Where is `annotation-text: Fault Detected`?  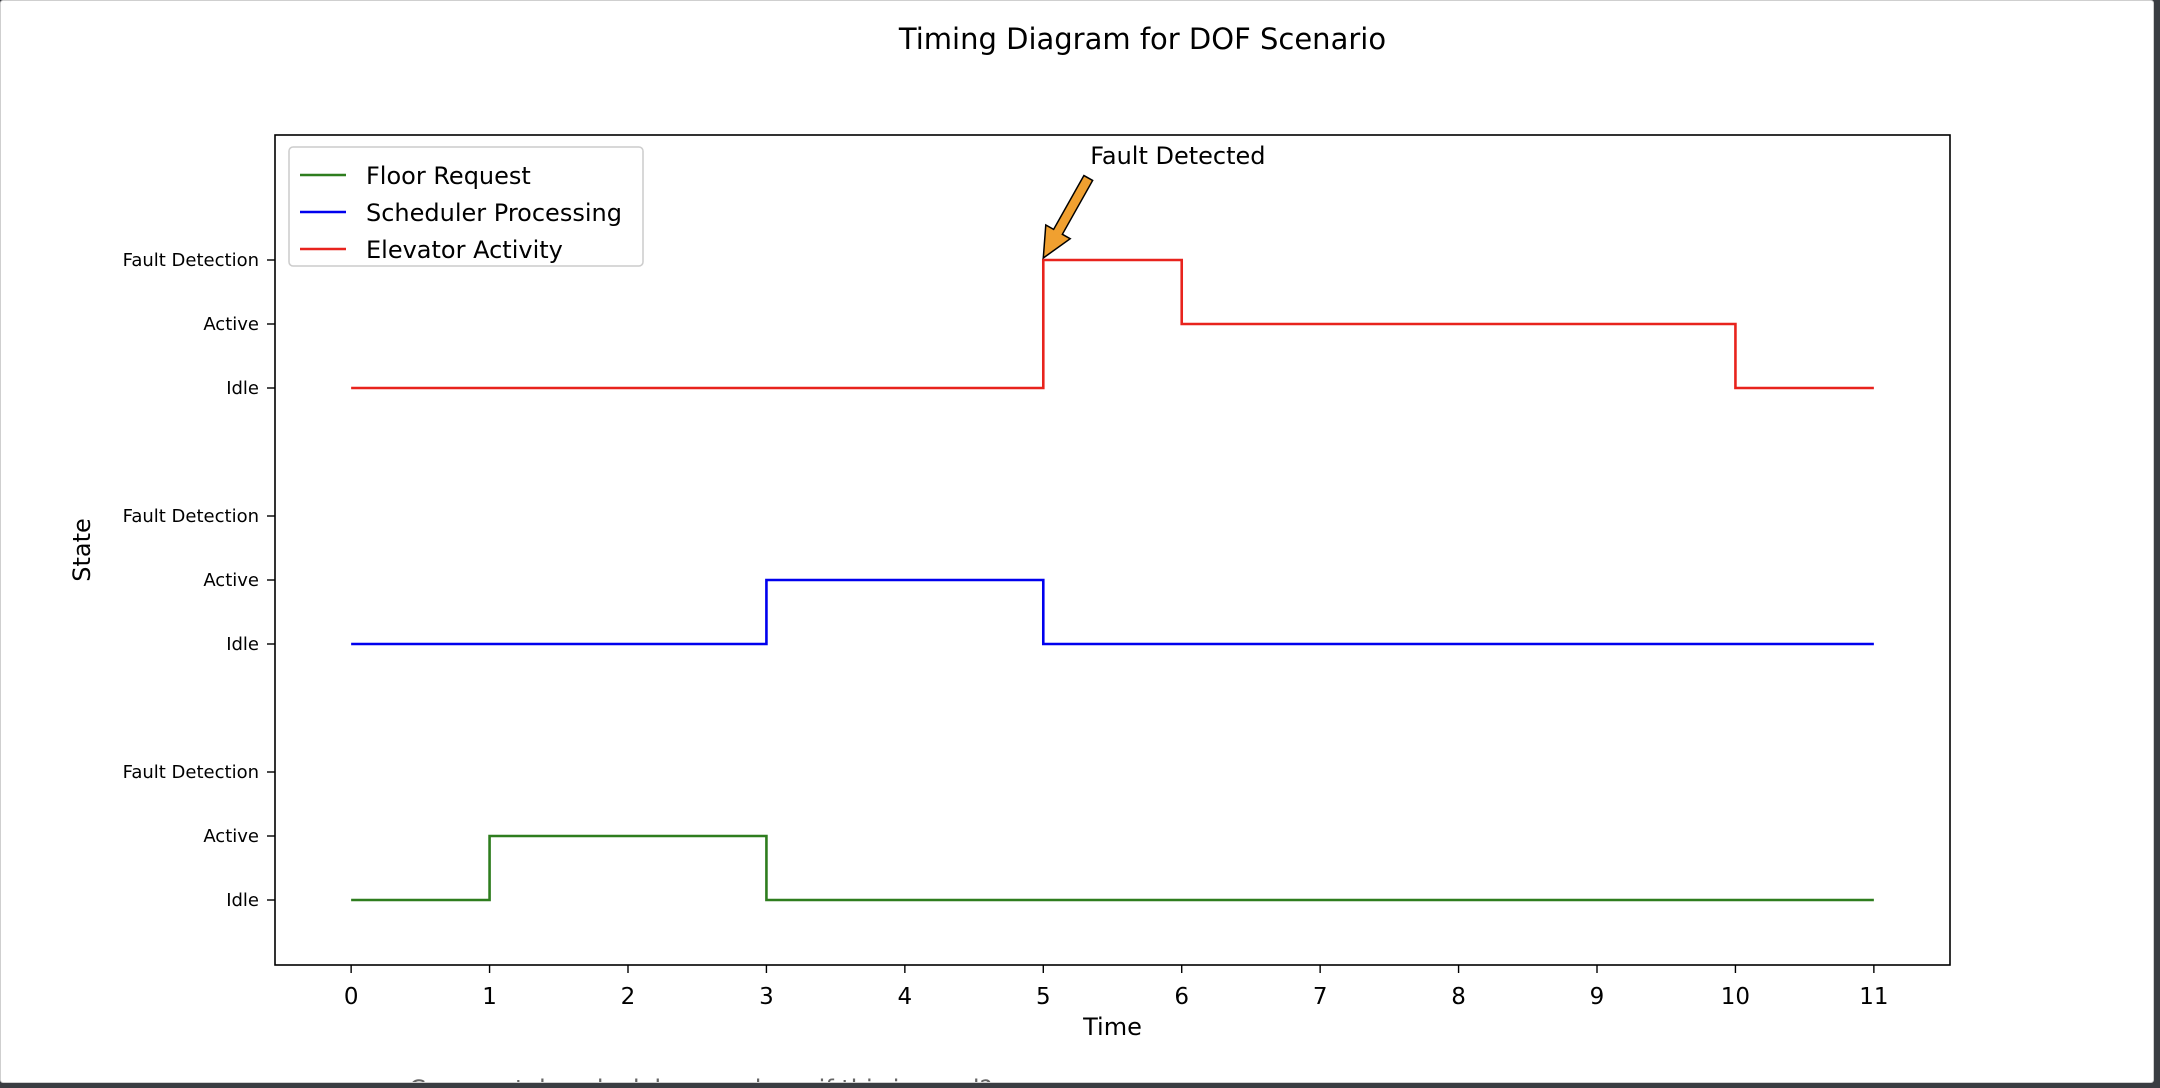 annotation-text: Fault Detected is located at coordinates (1177, 156).